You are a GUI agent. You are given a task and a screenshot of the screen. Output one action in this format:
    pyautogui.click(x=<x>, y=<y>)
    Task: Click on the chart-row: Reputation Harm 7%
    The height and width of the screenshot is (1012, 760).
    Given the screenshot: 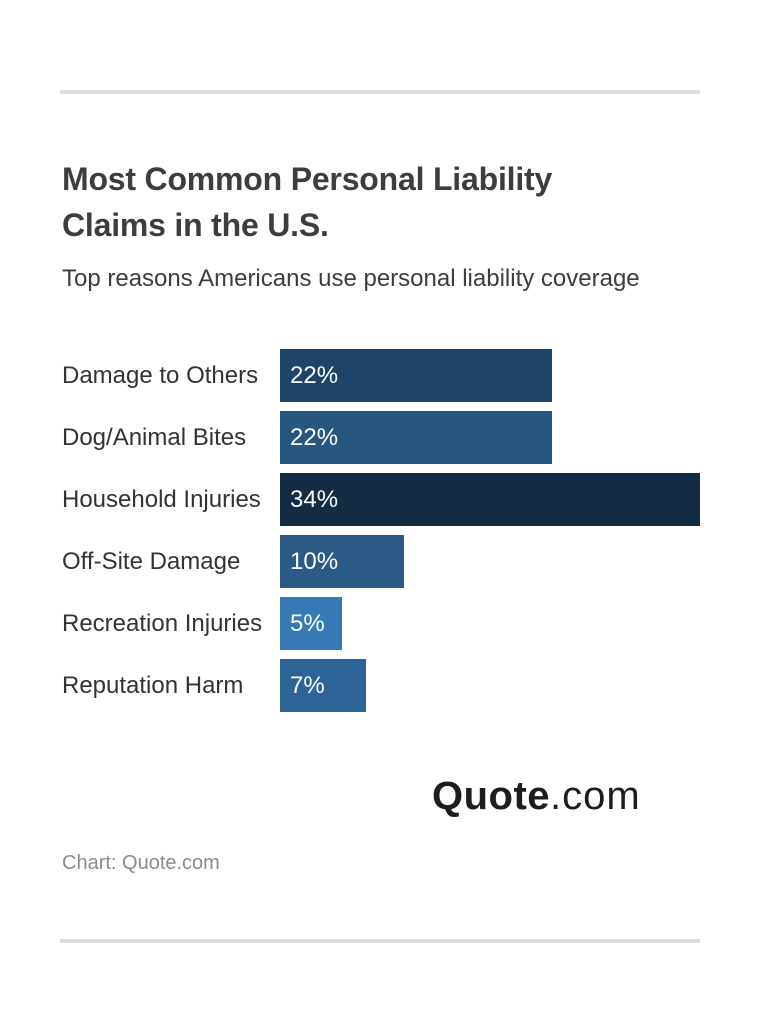 What is the action you would take?
    pyautogui.click(x=381, y=685)
    